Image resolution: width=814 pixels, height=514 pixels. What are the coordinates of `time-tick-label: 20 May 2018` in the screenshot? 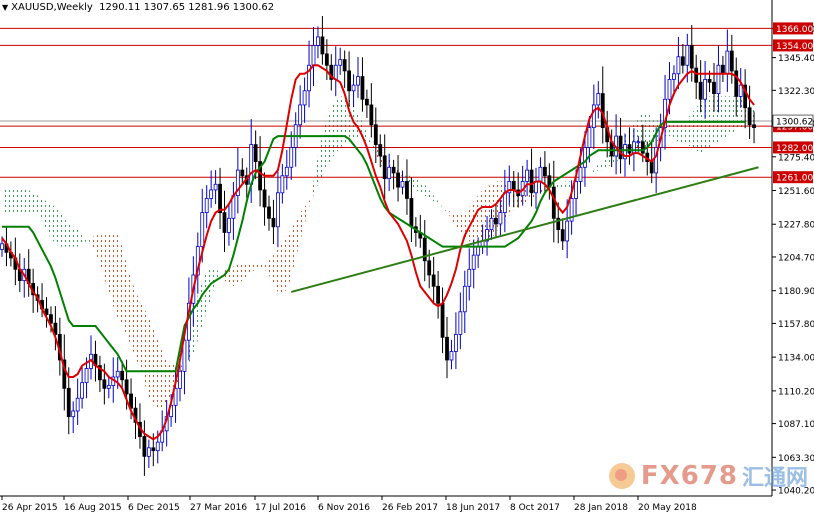 It's located at (667, 508).